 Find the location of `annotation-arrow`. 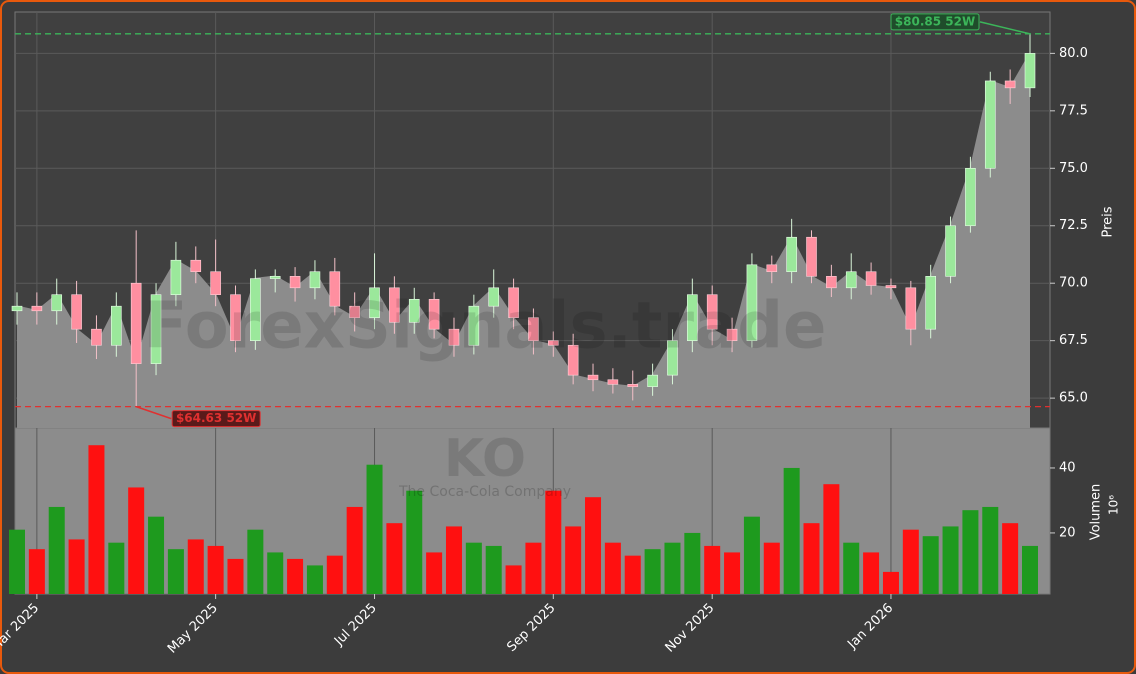

annotation-arrow is located at coordinates (153, 412).